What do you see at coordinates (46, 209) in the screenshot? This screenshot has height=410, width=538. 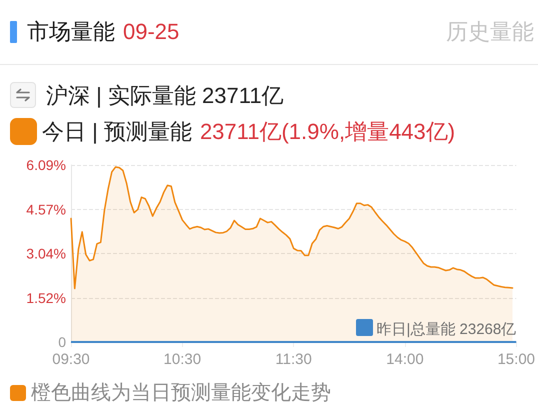 I see `y-tick-label: 4.57%` at bounding box center [46, 209].